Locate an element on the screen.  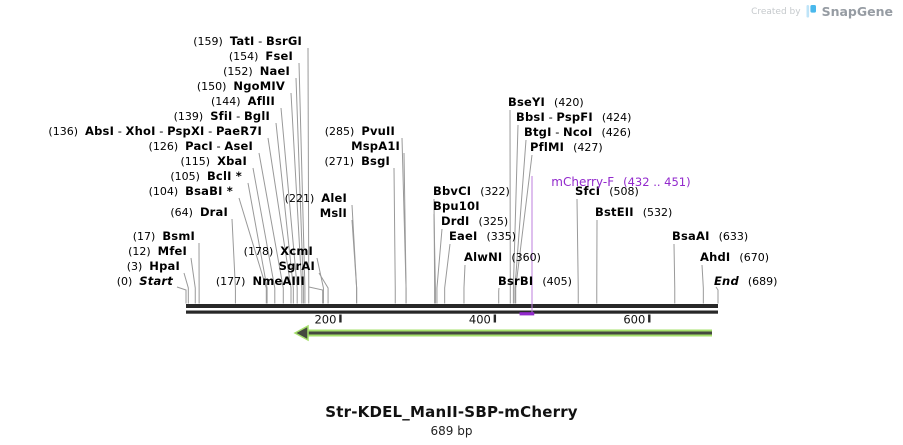
site-label-alwni: AlwNI (360) is located at coordinates (502, 257).